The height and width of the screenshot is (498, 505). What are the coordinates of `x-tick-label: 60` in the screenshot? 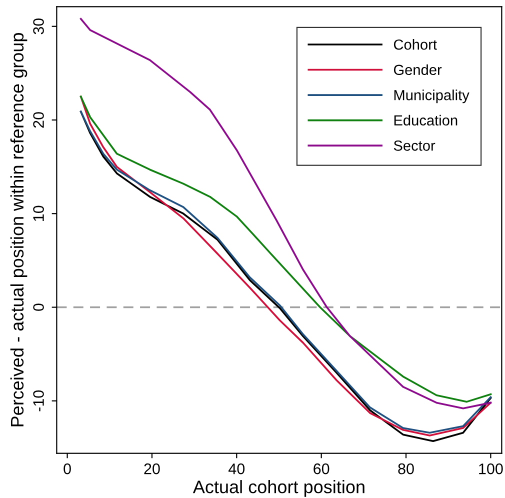 It's located at (322, 468).